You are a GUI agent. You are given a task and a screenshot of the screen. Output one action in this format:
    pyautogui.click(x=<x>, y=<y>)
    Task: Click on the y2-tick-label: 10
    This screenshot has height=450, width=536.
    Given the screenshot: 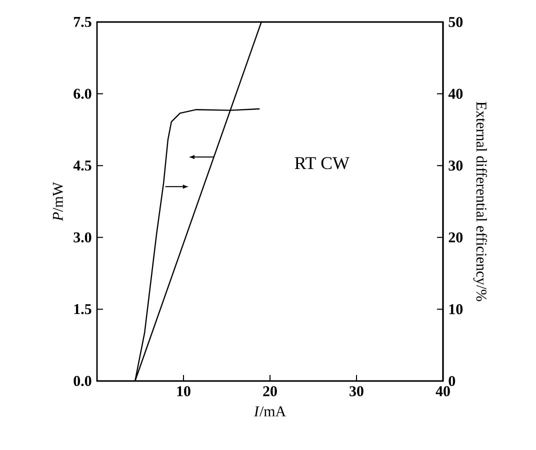 What is the action you would take?
    pyautogui.click(x=456, y=309)
    